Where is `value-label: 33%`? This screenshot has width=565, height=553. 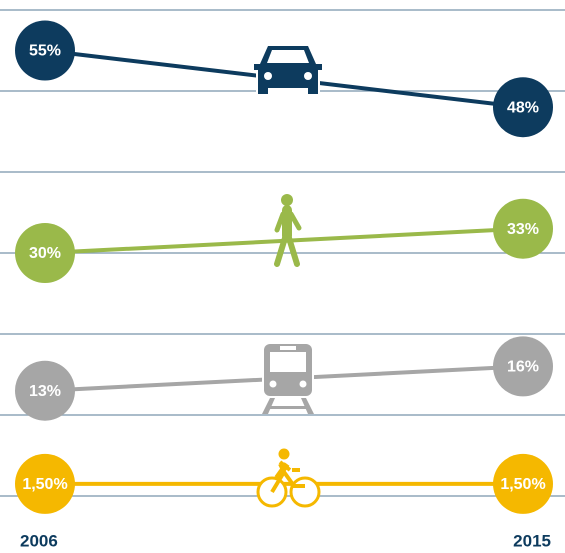 value-label: 33% is located at coordinates (523, 229).